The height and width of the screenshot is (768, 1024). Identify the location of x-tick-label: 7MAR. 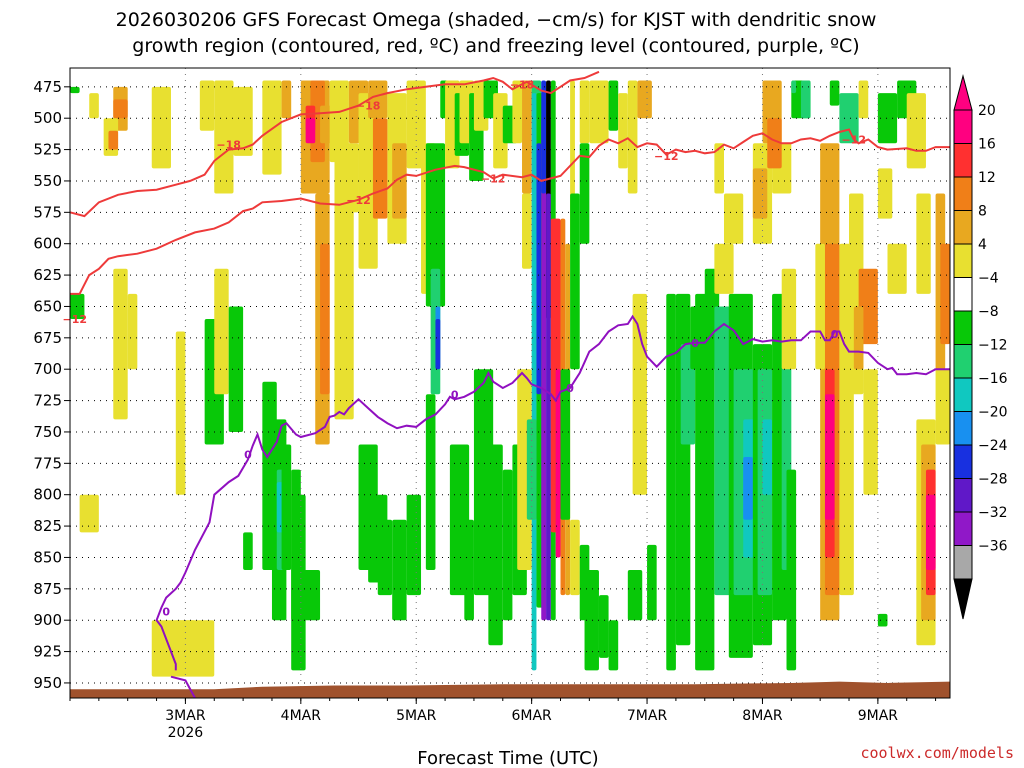
(647, 716).